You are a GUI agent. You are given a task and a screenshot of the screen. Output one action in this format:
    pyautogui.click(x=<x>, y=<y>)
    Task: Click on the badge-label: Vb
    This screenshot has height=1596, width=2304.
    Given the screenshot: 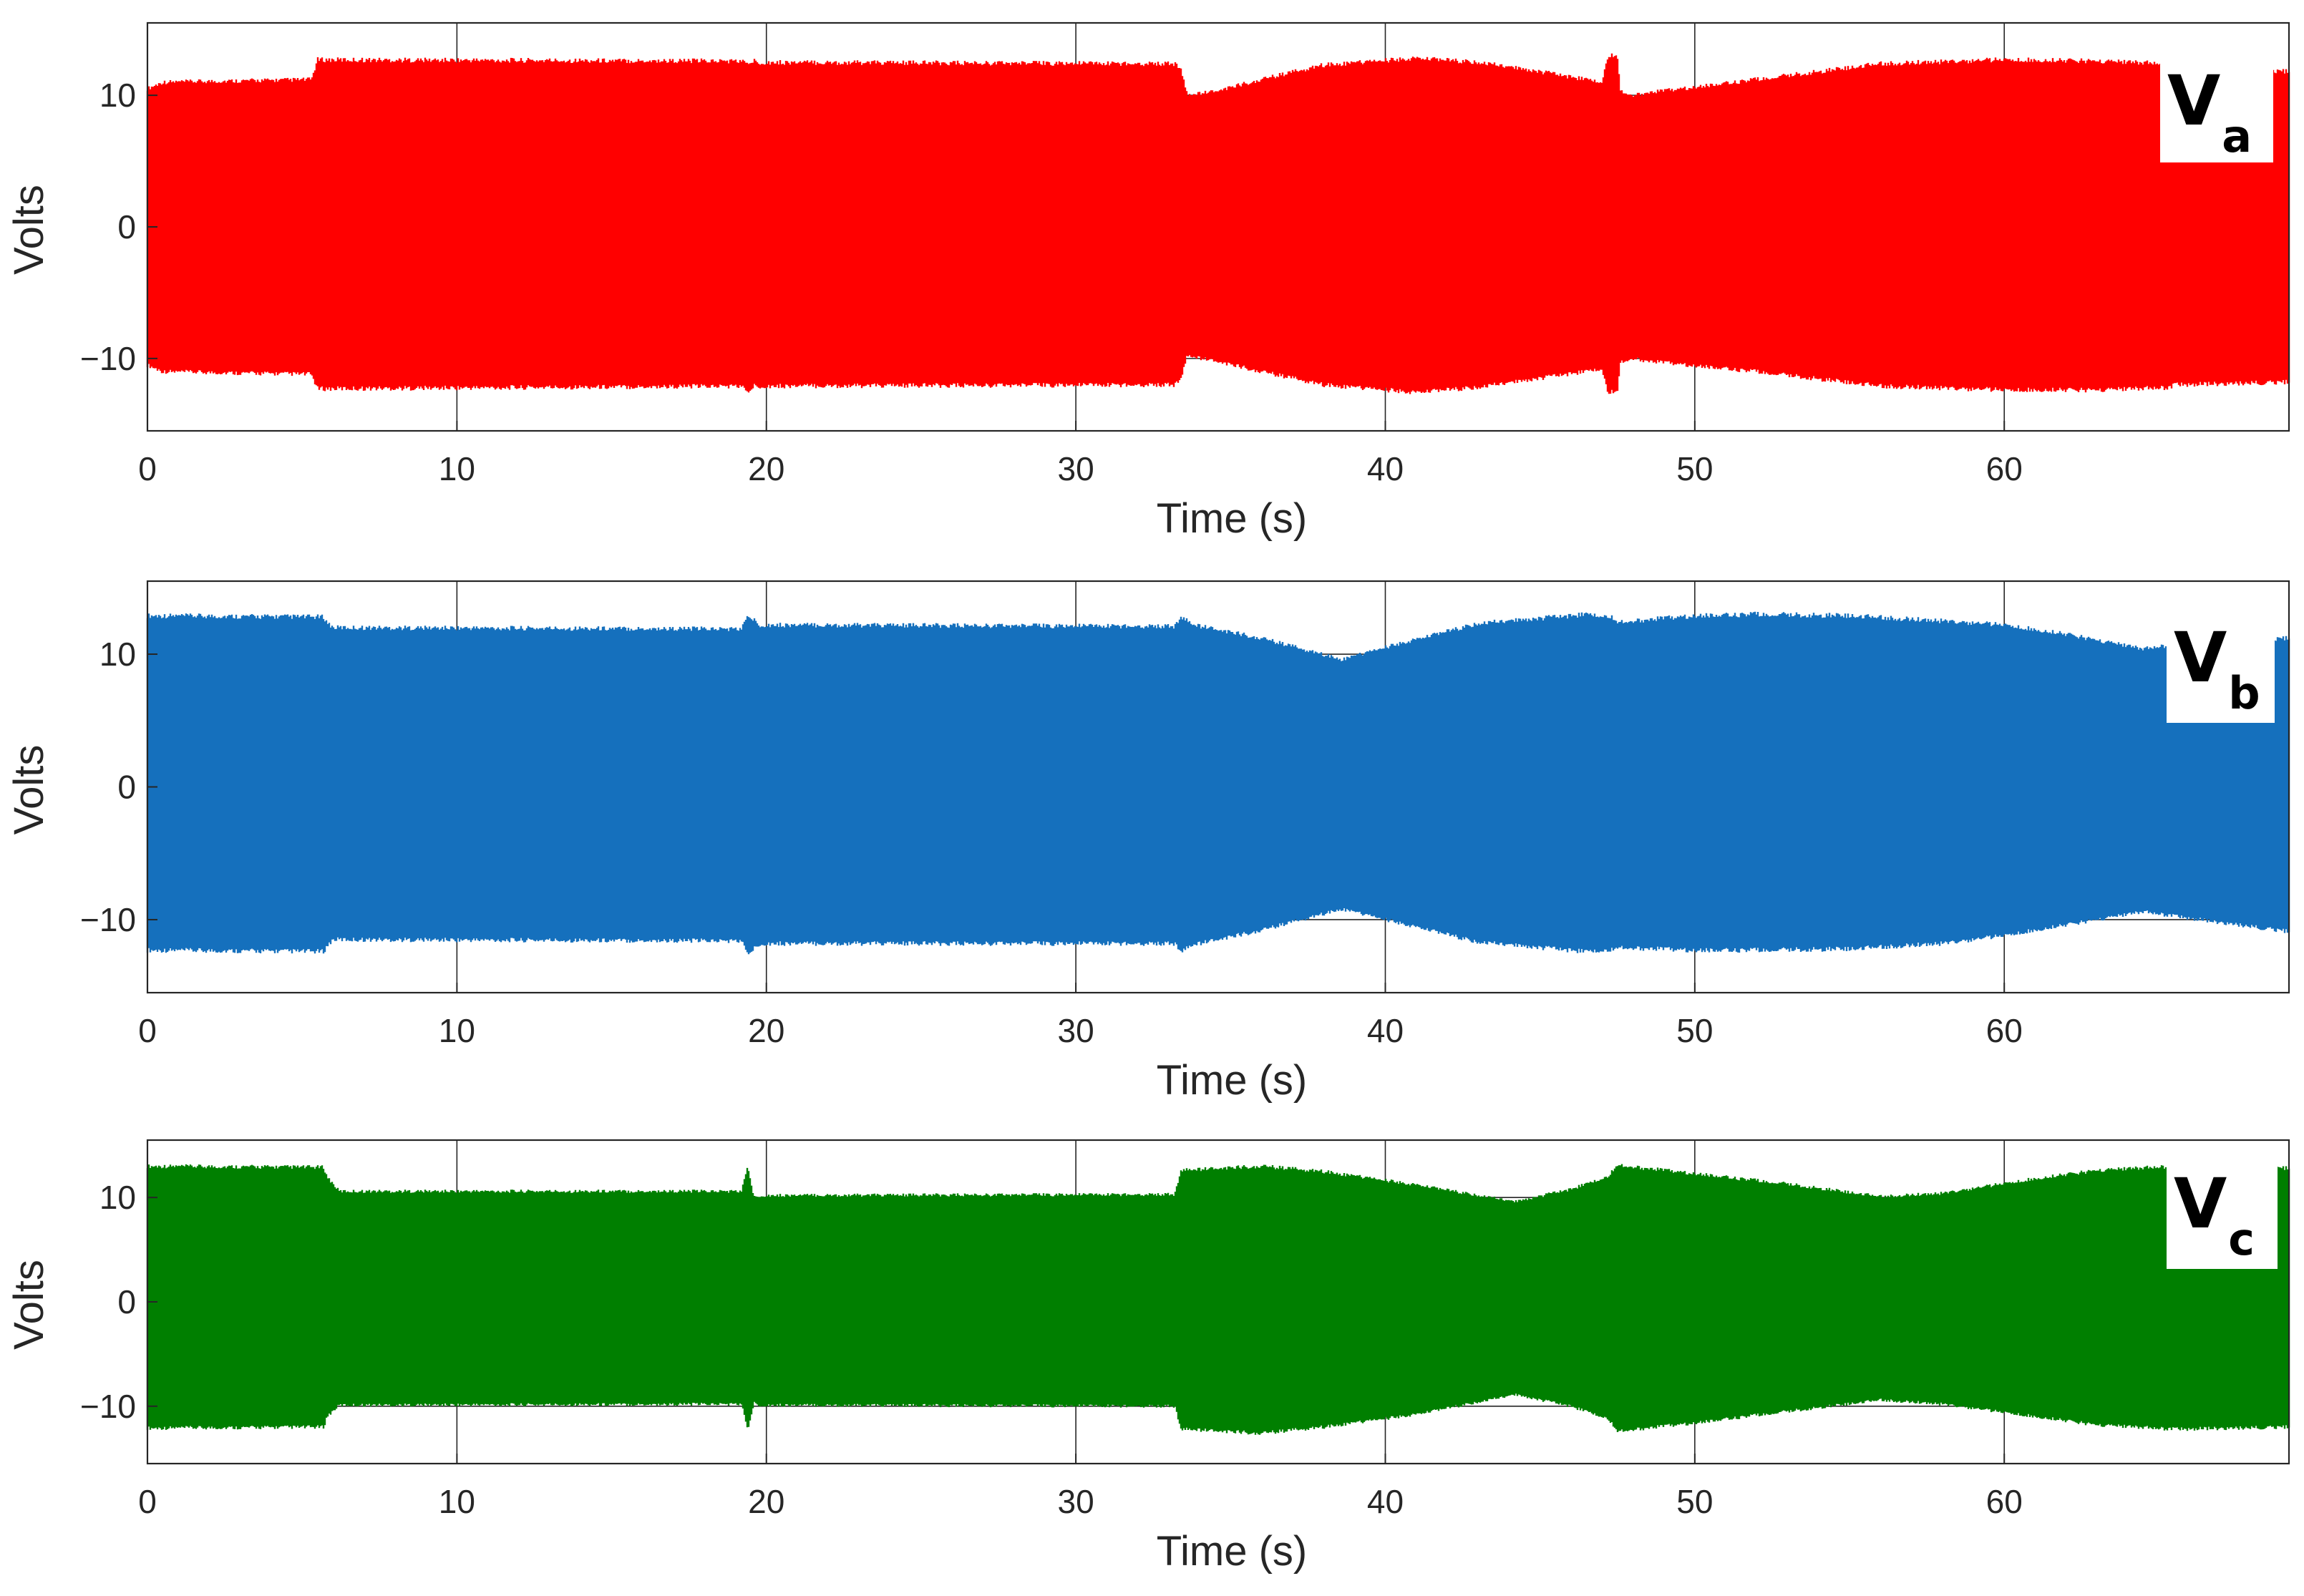 What is the action you would take?
    pyautogui.click(x=2217, y=669)
    